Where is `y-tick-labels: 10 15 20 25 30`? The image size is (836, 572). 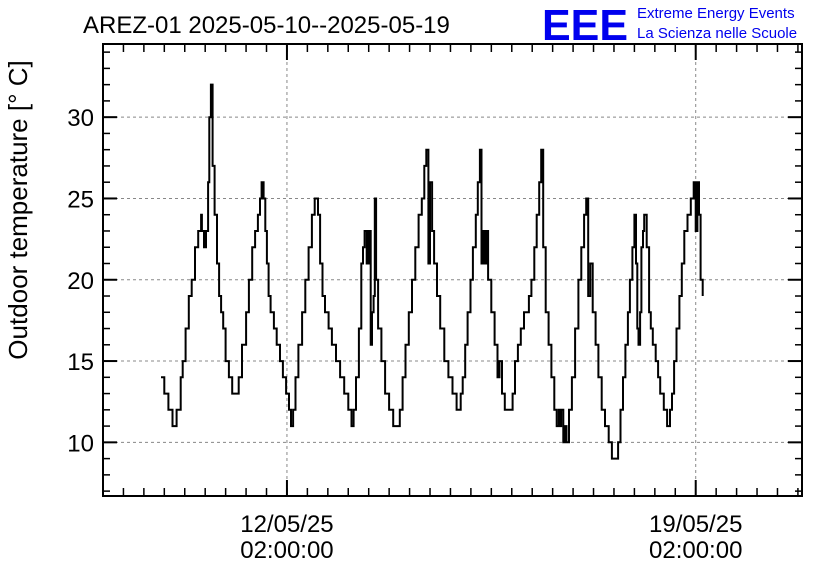
y-tick-labels: 10 15 20 25 30 is located at coordinates (80, 281).